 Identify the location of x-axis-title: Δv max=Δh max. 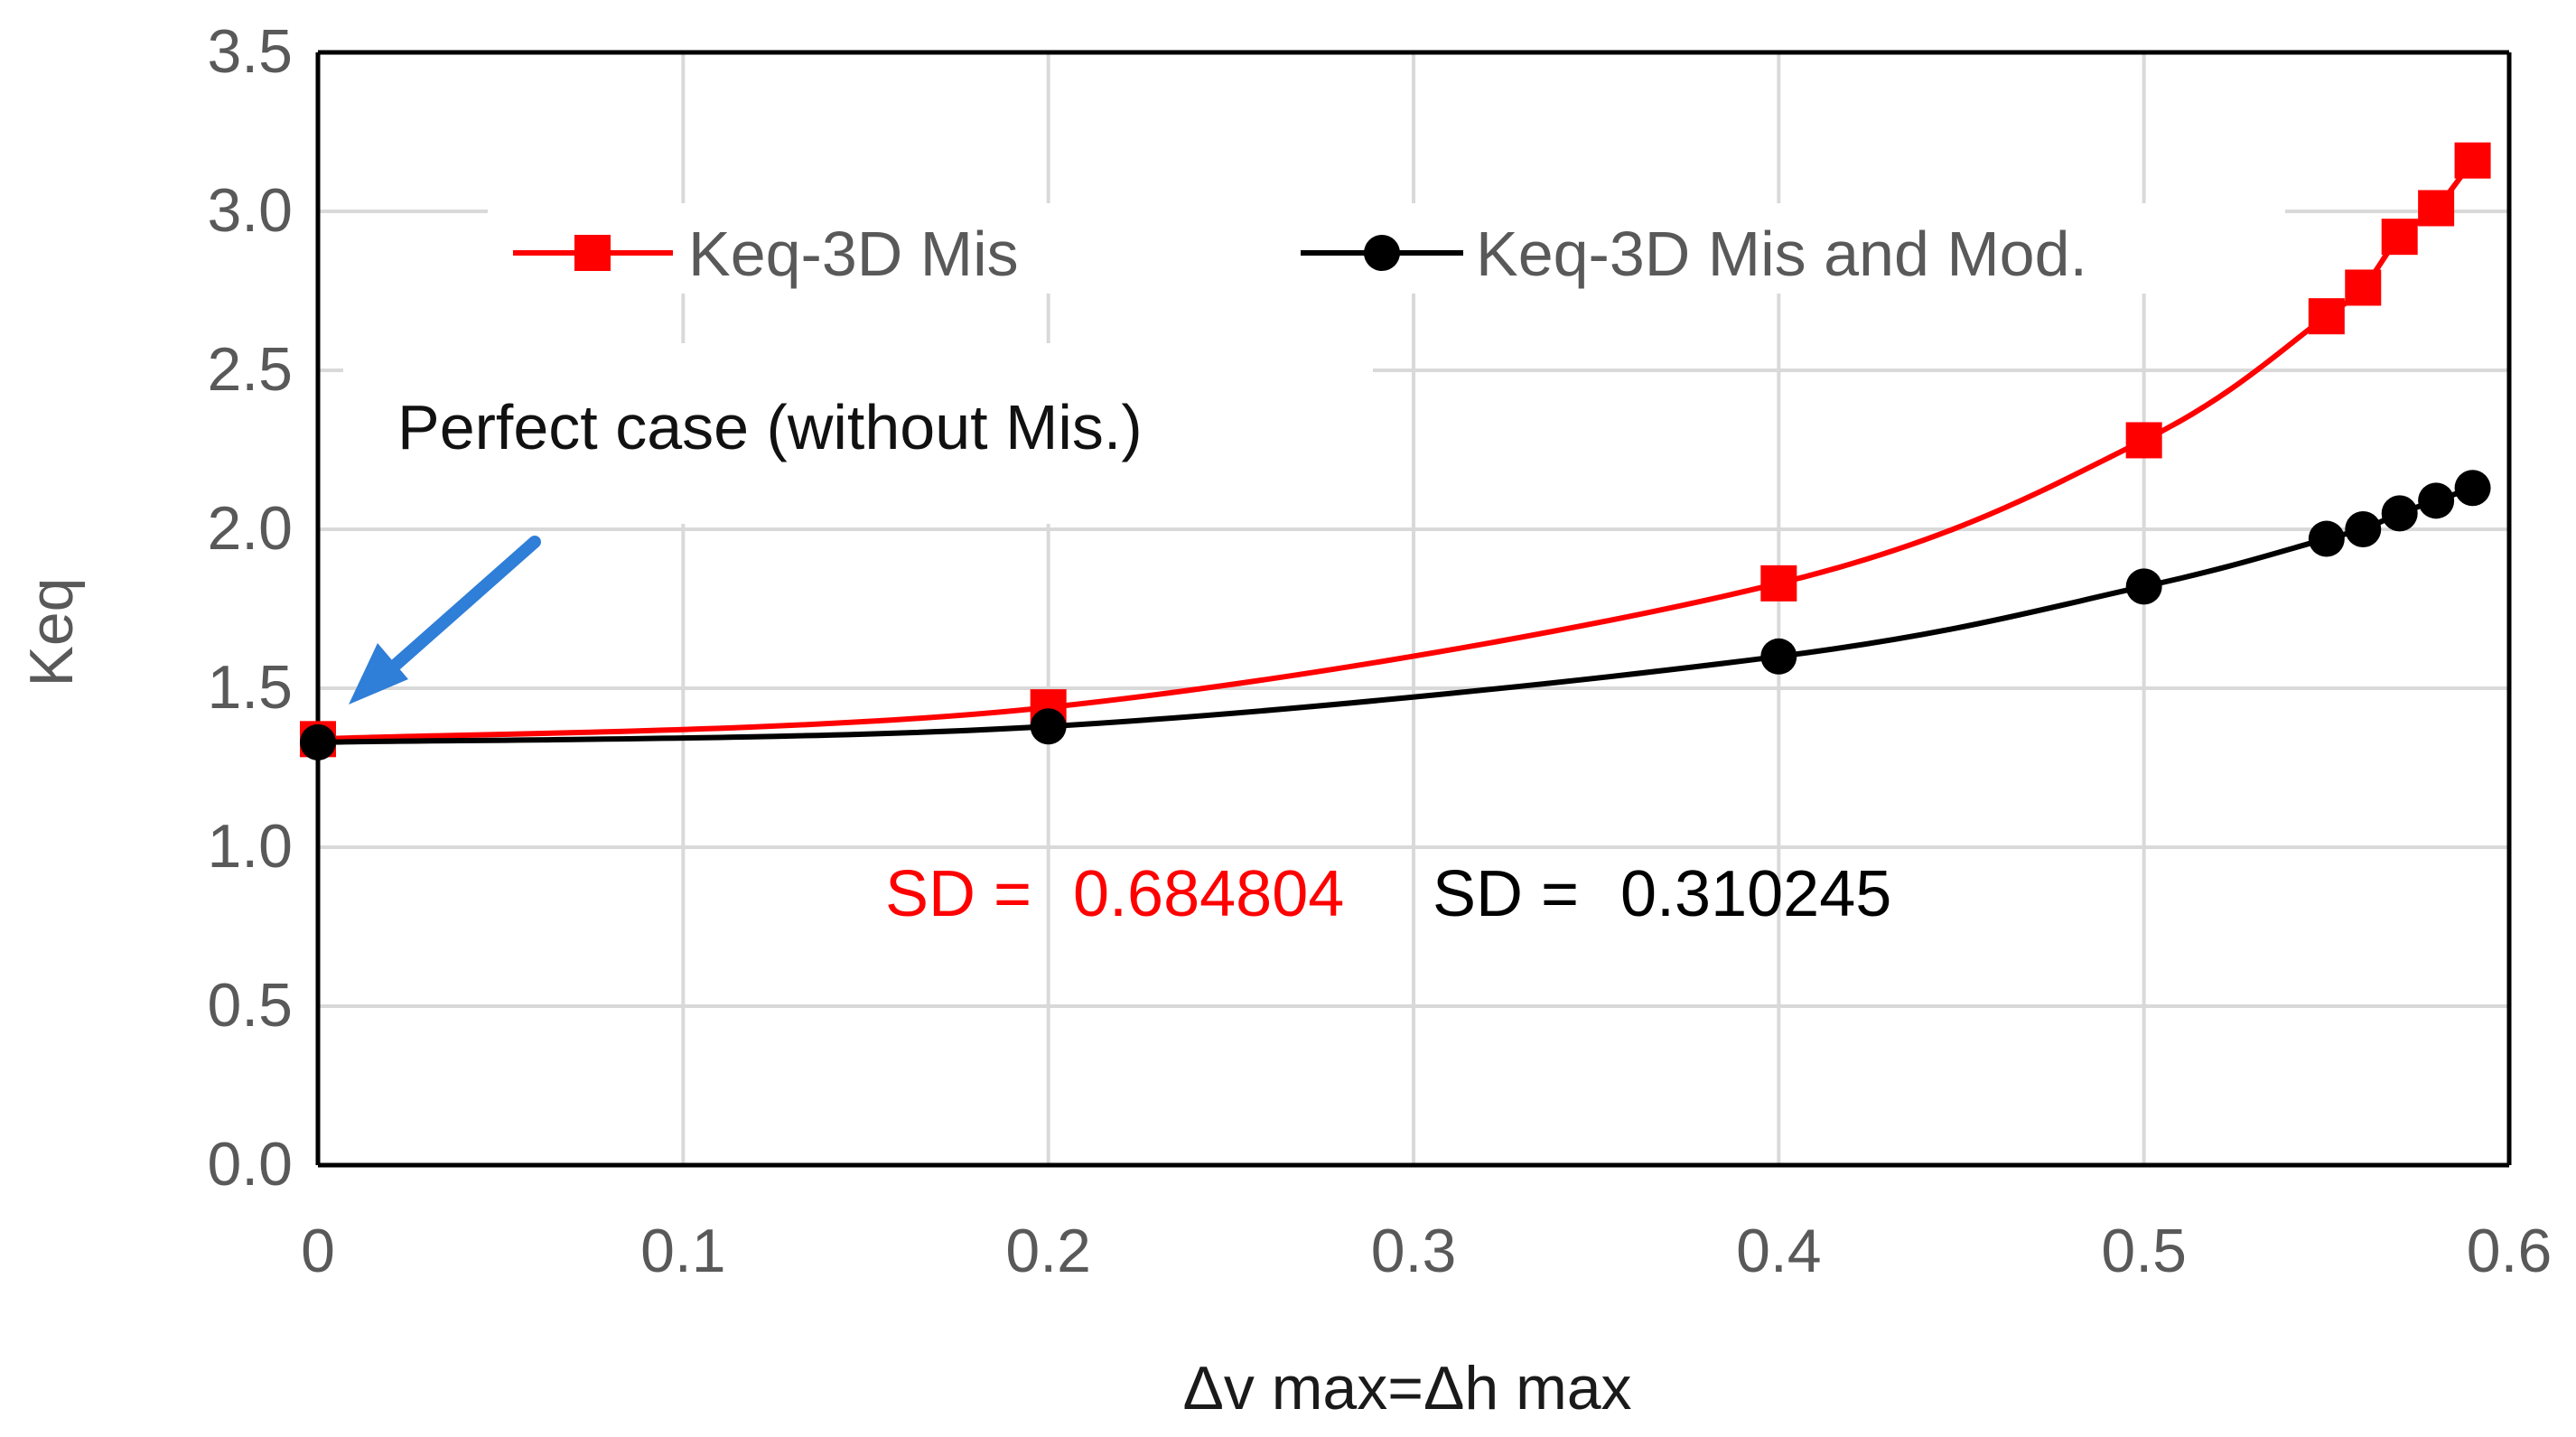
(1406, 1388).